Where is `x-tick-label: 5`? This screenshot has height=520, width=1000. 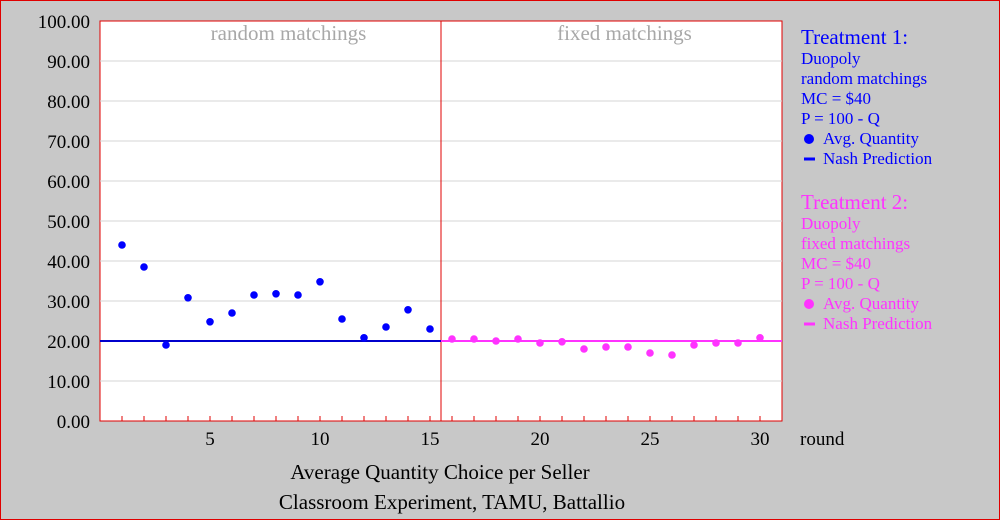
x-tick-label: 5 is located at coordinates (210, 439).